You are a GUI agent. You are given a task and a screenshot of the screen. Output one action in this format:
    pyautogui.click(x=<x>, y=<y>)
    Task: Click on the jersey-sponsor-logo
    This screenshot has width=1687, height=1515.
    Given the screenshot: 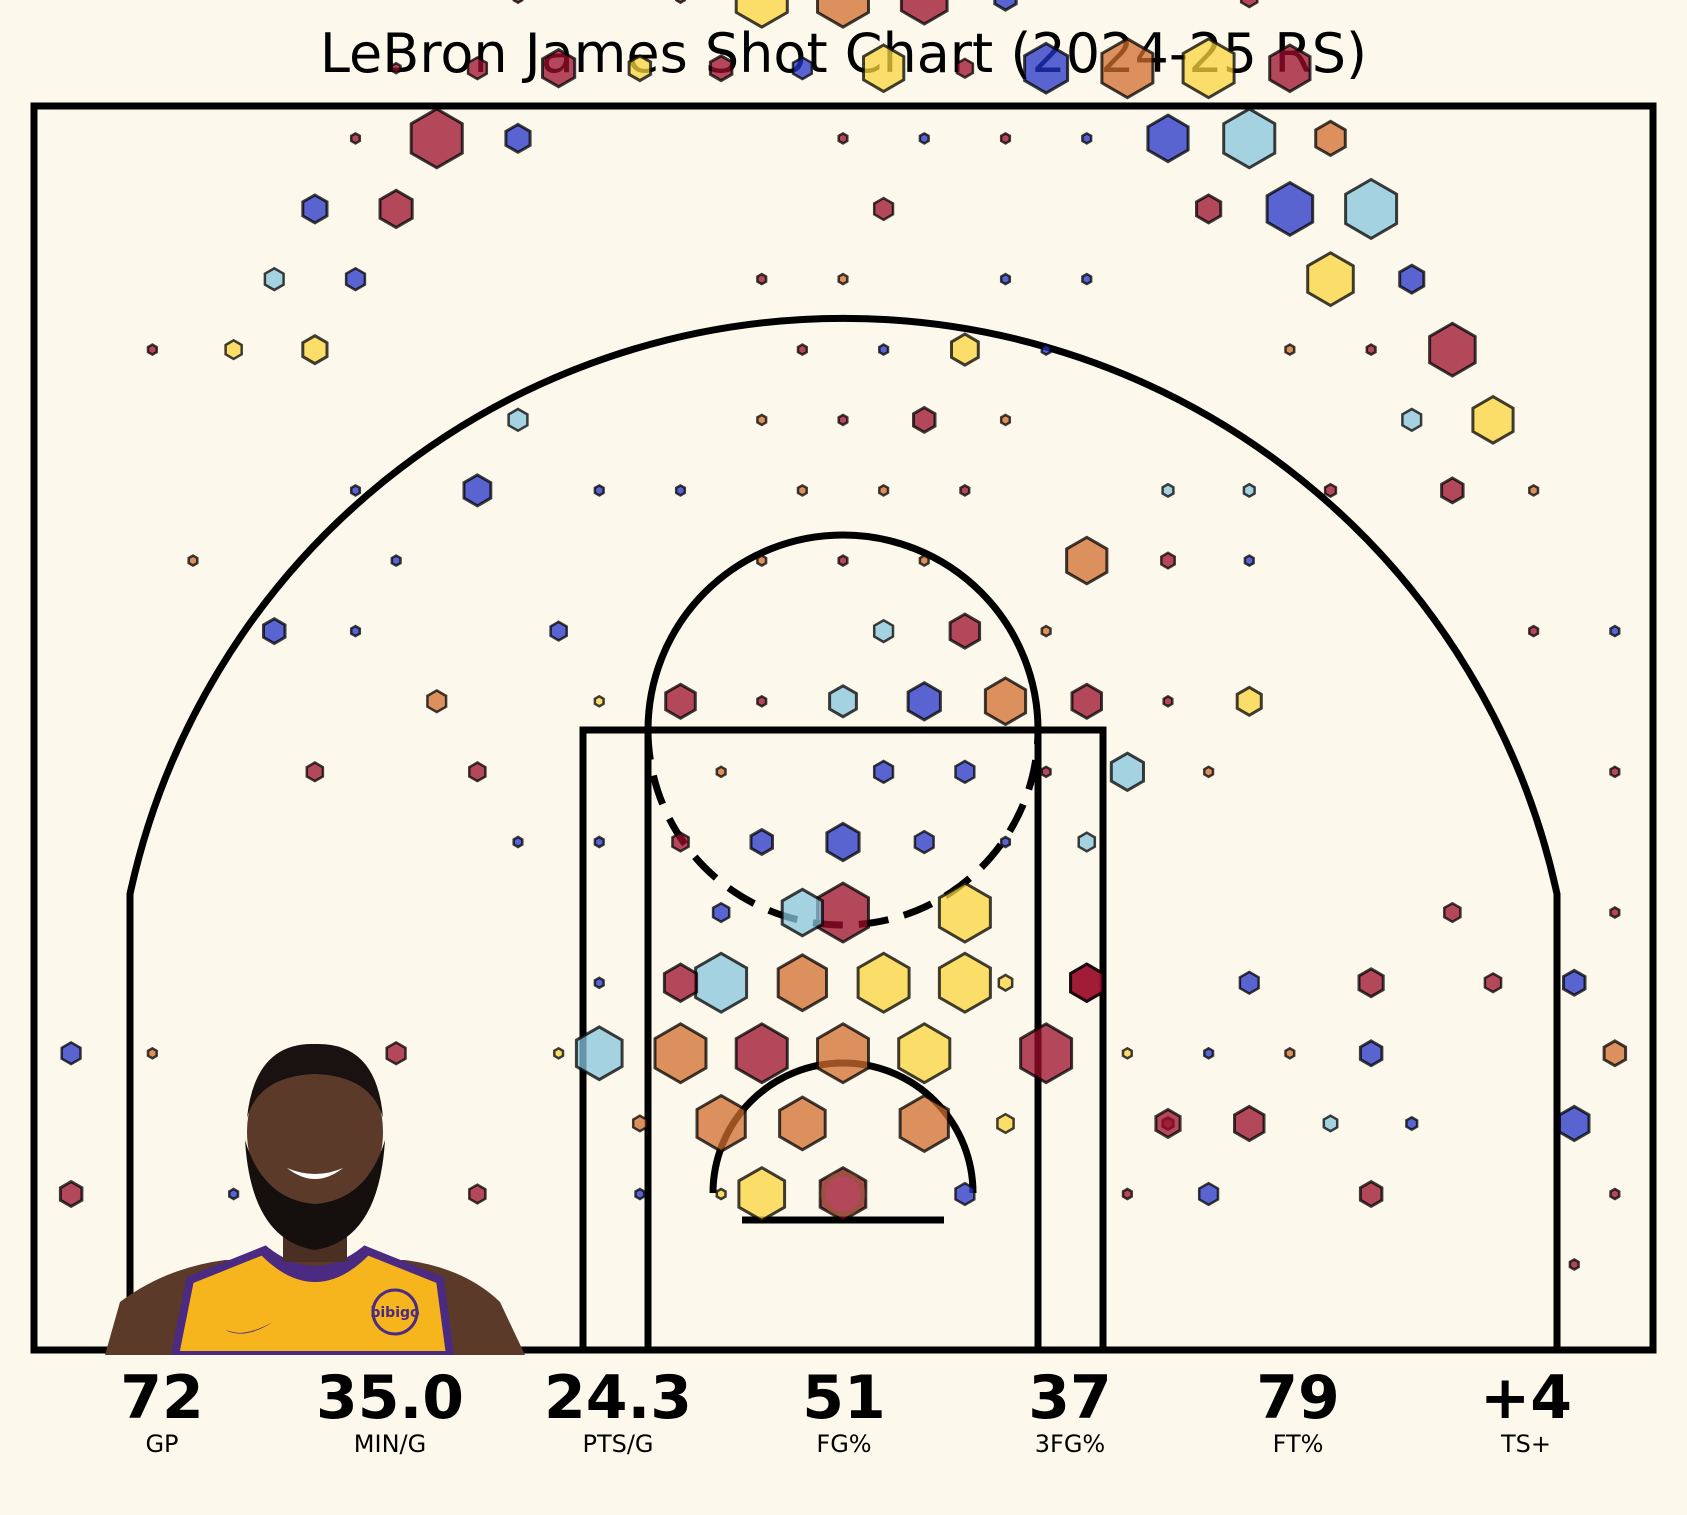 What is the action you would take?
    pyautogui.click(x=395, y=1312)
    